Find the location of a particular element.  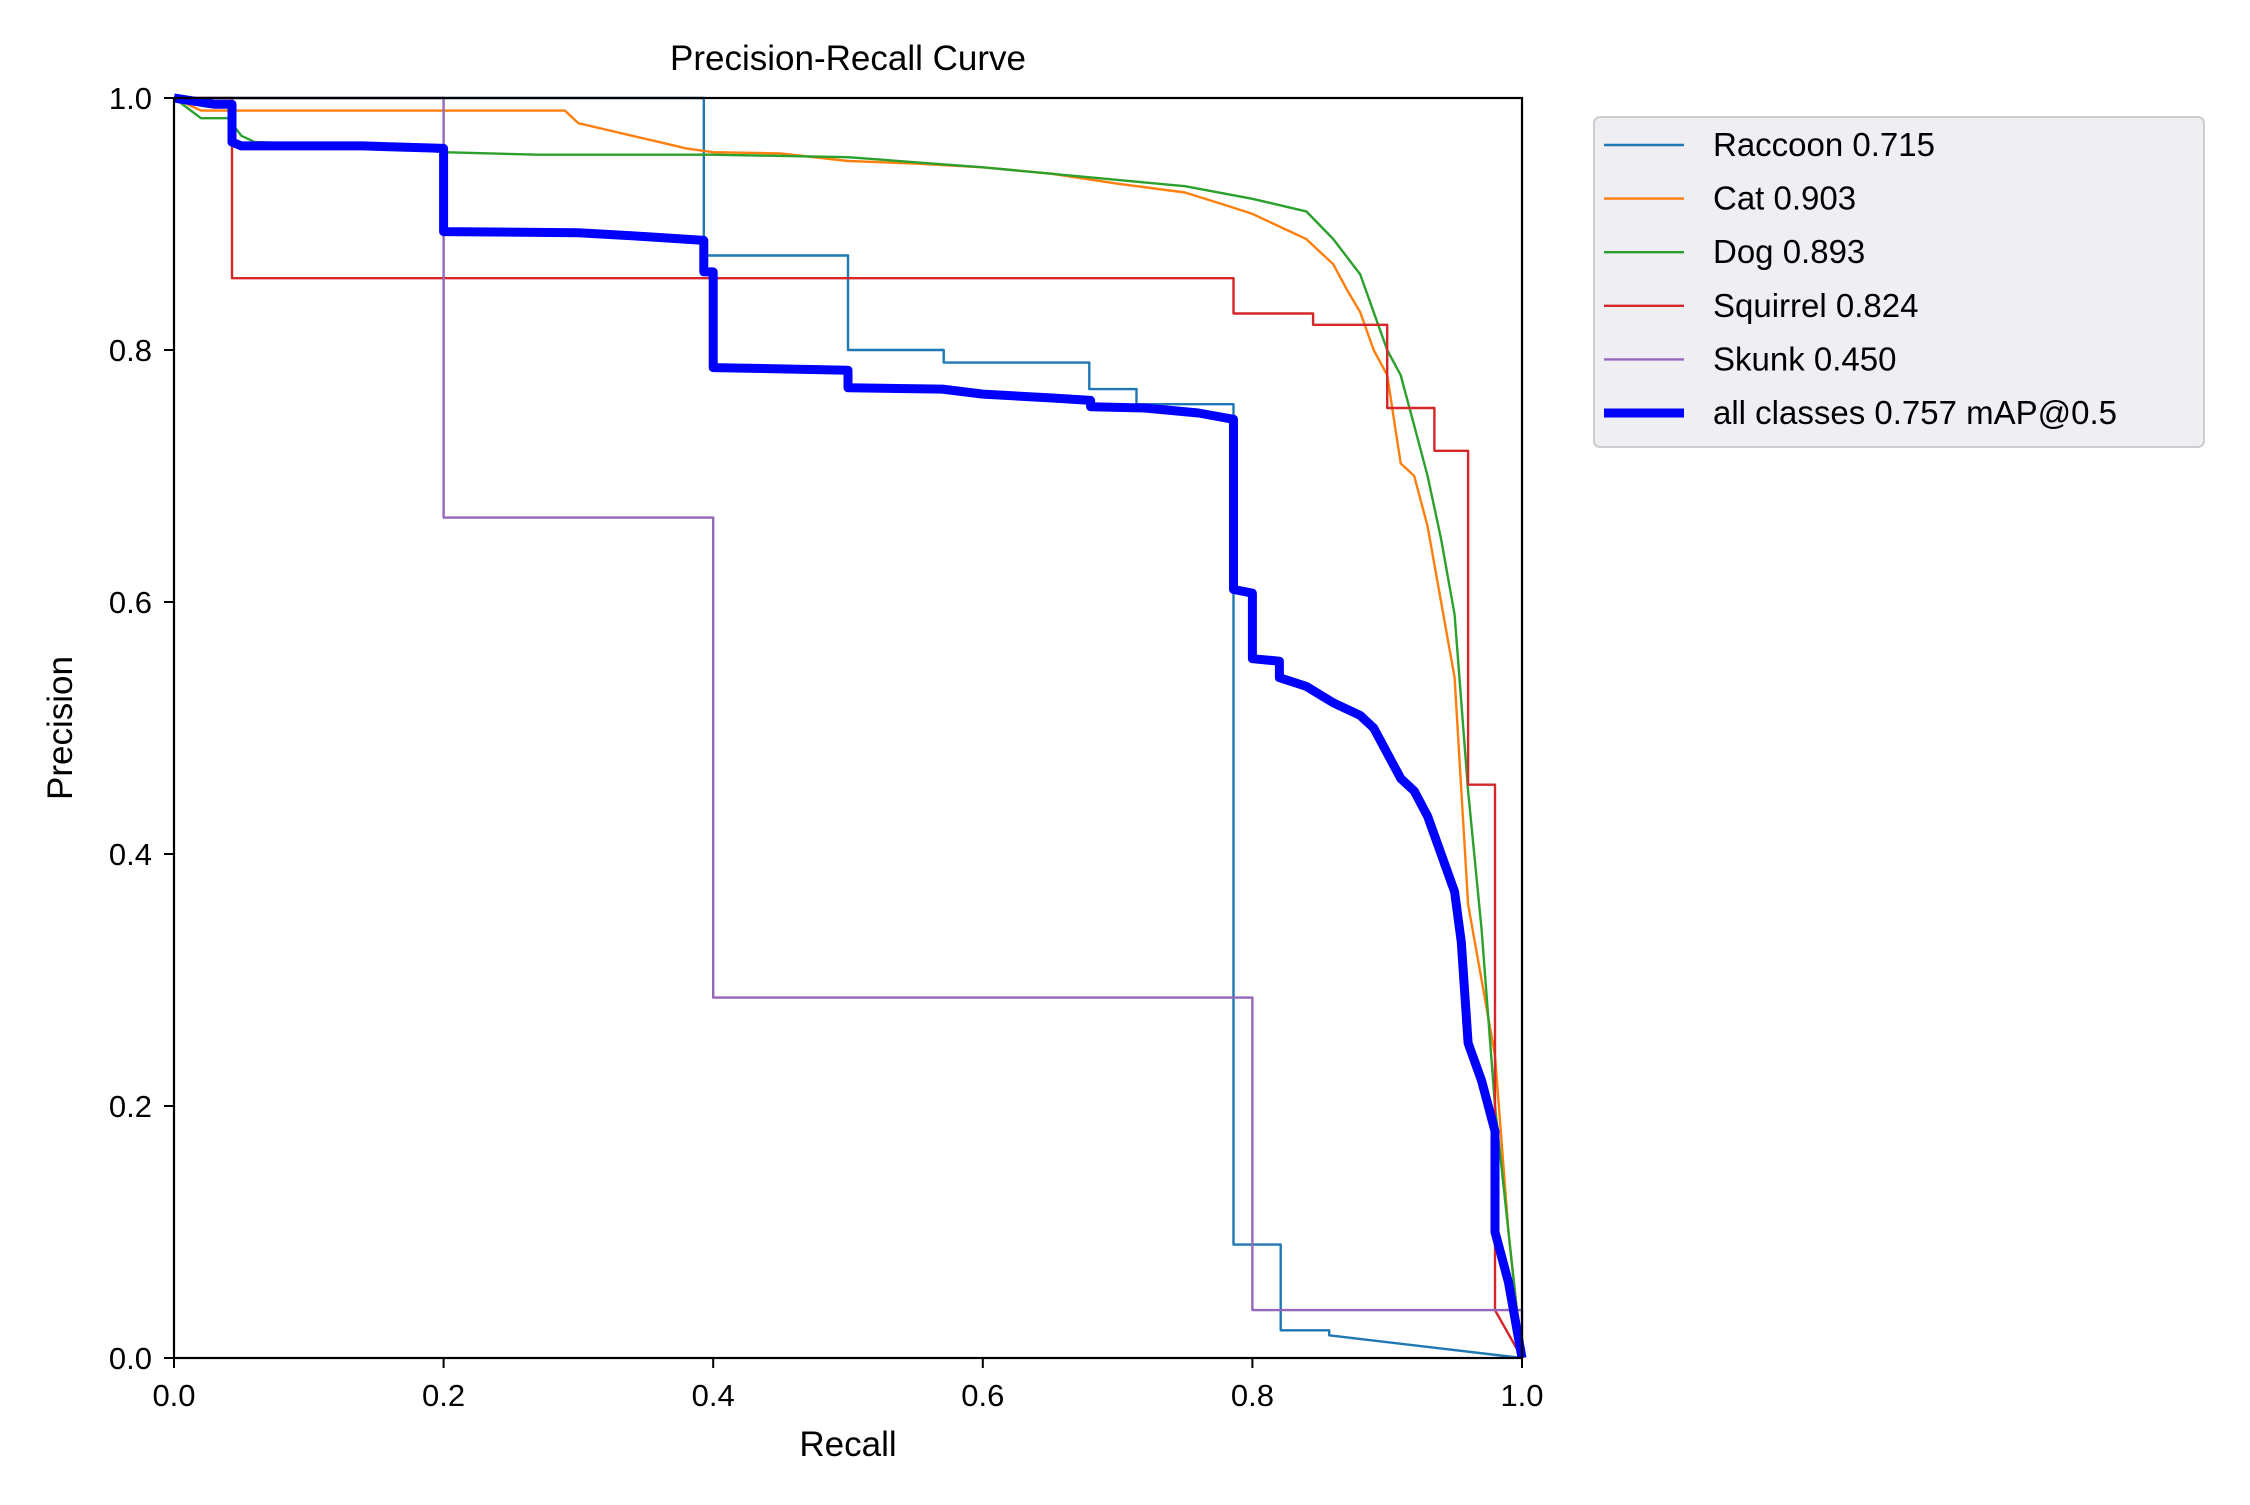

x-tick-label: 0.2 is located at coordinates (443, 1395).